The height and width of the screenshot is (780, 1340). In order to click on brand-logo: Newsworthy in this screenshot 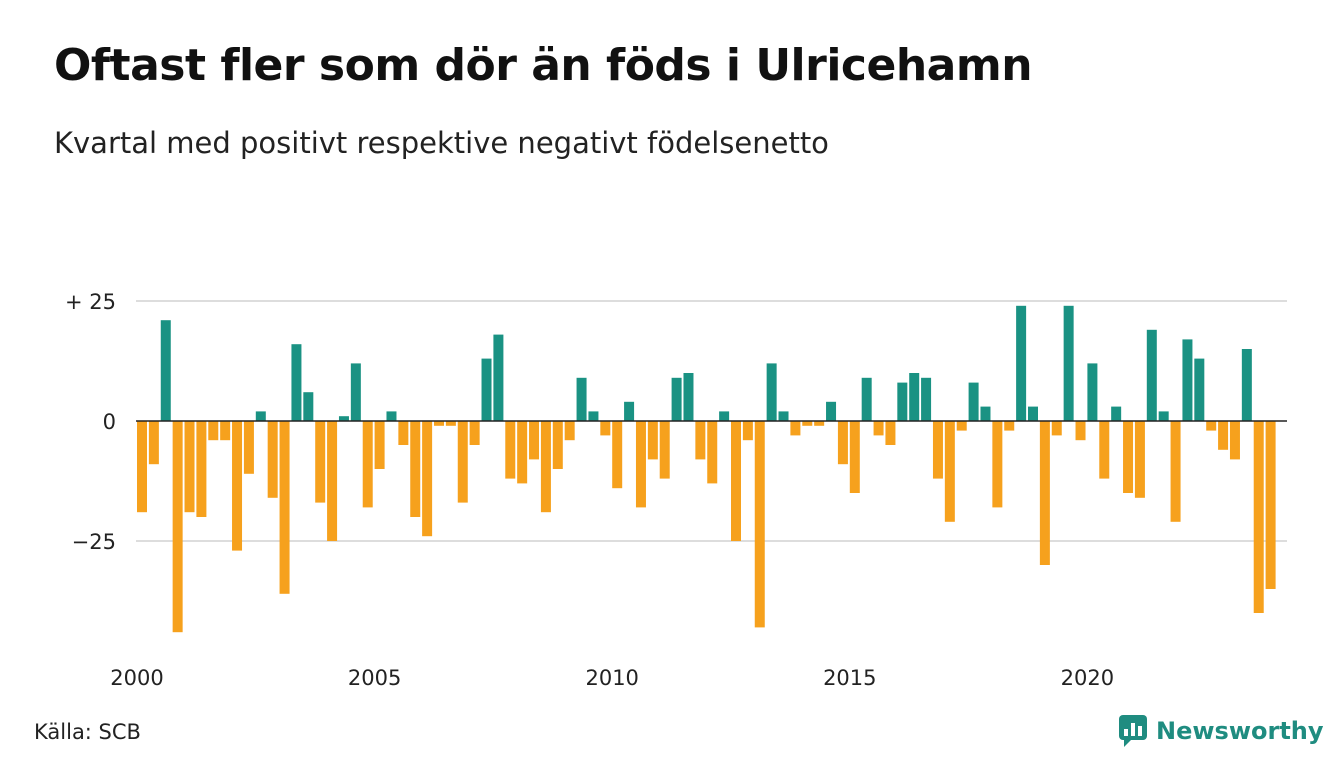, I will do `click(1221, 731)`.